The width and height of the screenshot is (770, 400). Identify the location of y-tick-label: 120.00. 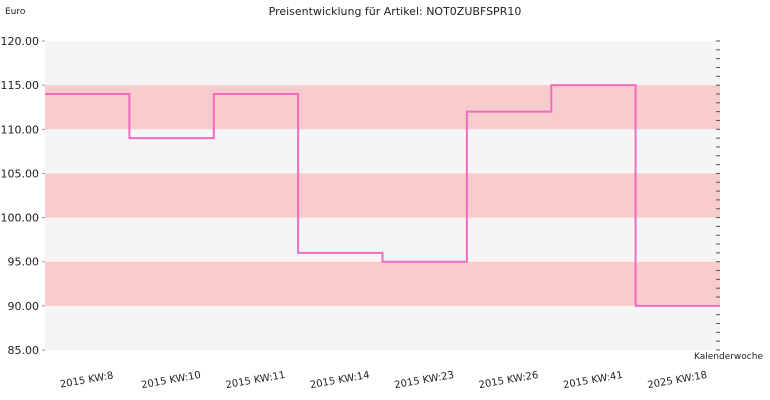
(20, 41).